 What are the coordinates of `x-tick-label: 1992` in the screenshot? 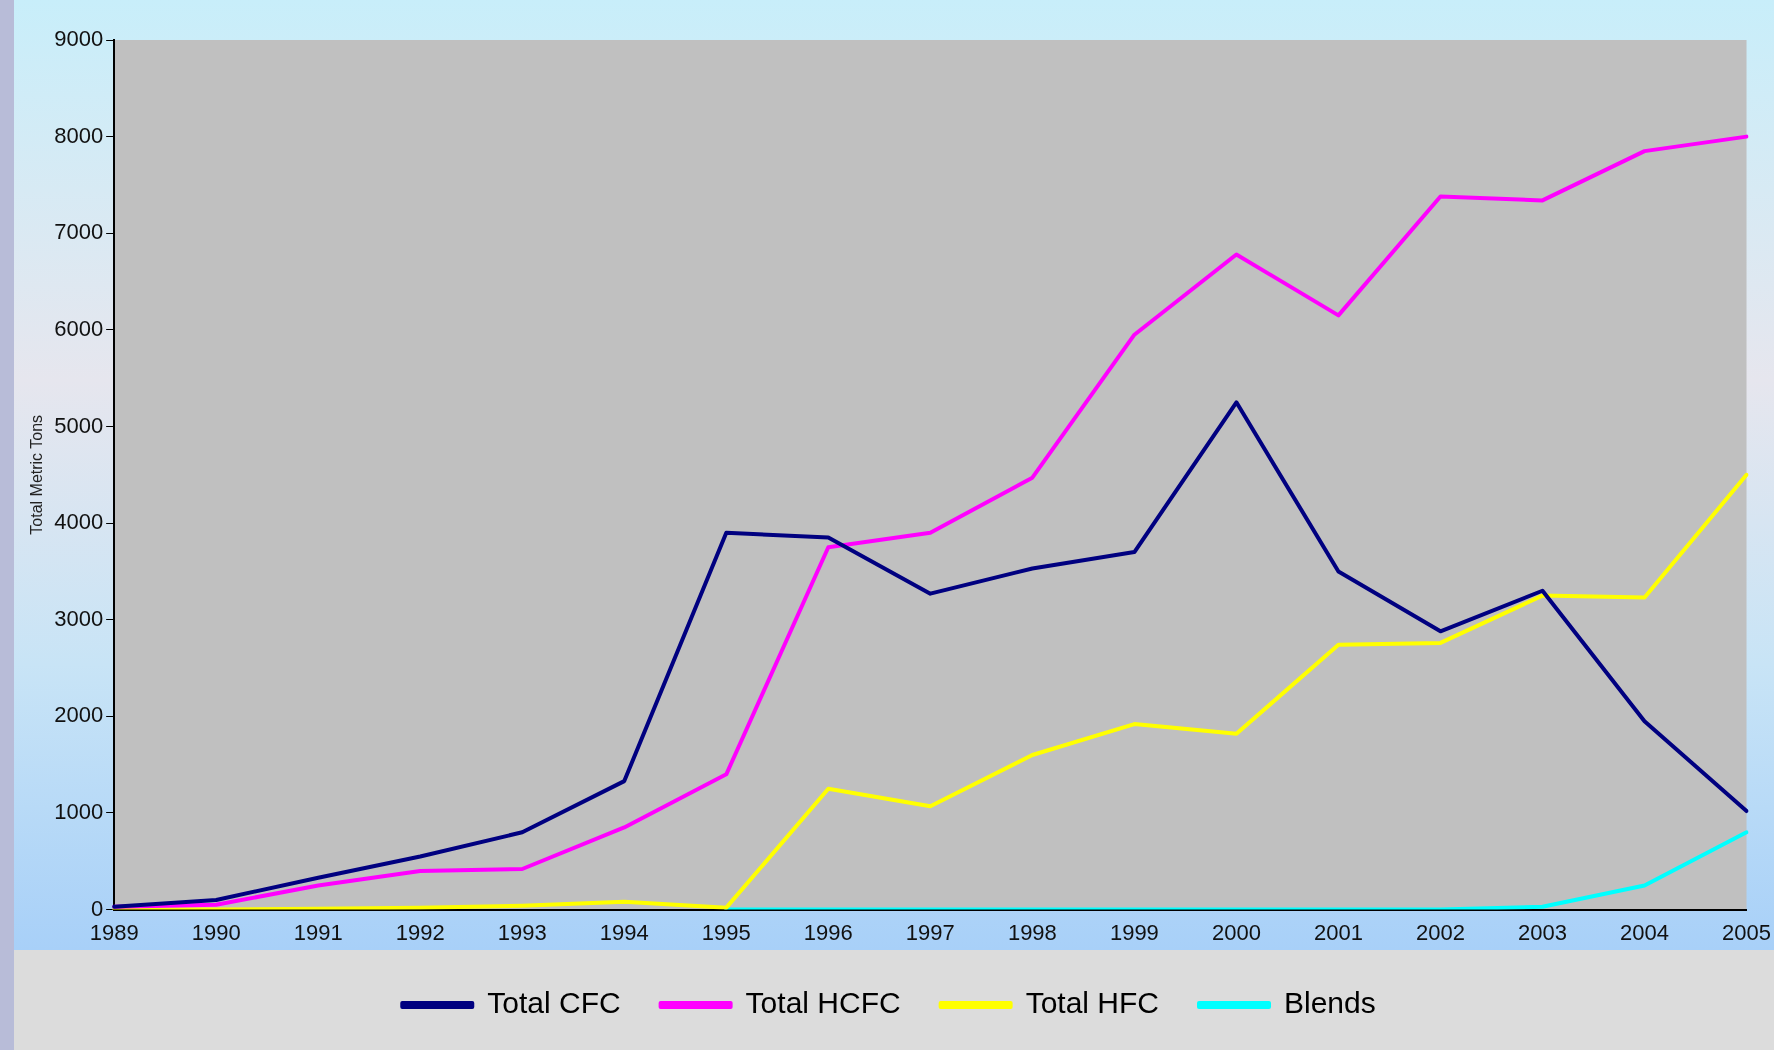 It's located at (420, 932).